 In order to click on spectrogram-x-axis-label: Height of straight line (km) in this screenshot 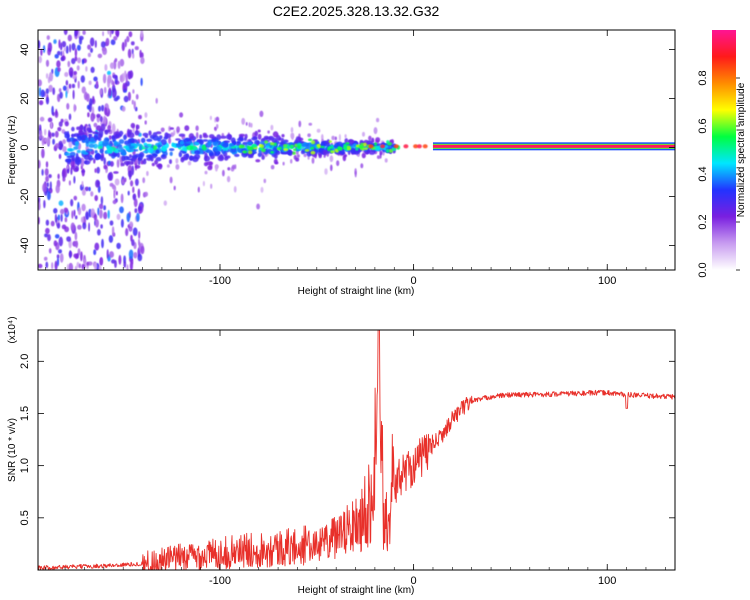, I will do `click(356, 291)`.